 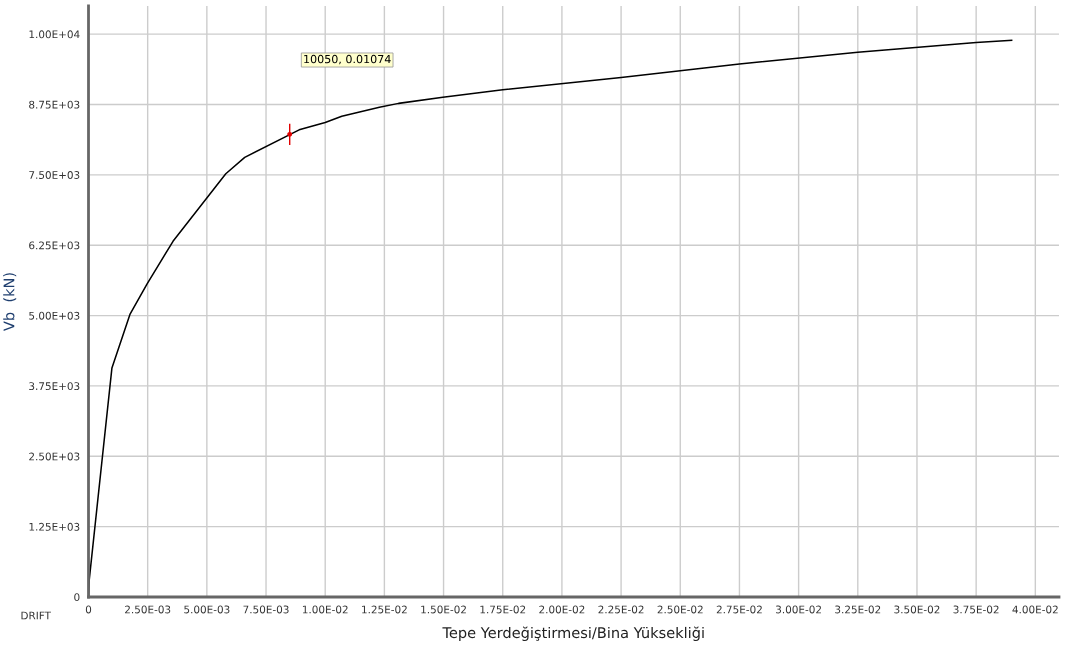 I want to click on x-tick-label: 2.00E-02, so click(x=562, y=609).